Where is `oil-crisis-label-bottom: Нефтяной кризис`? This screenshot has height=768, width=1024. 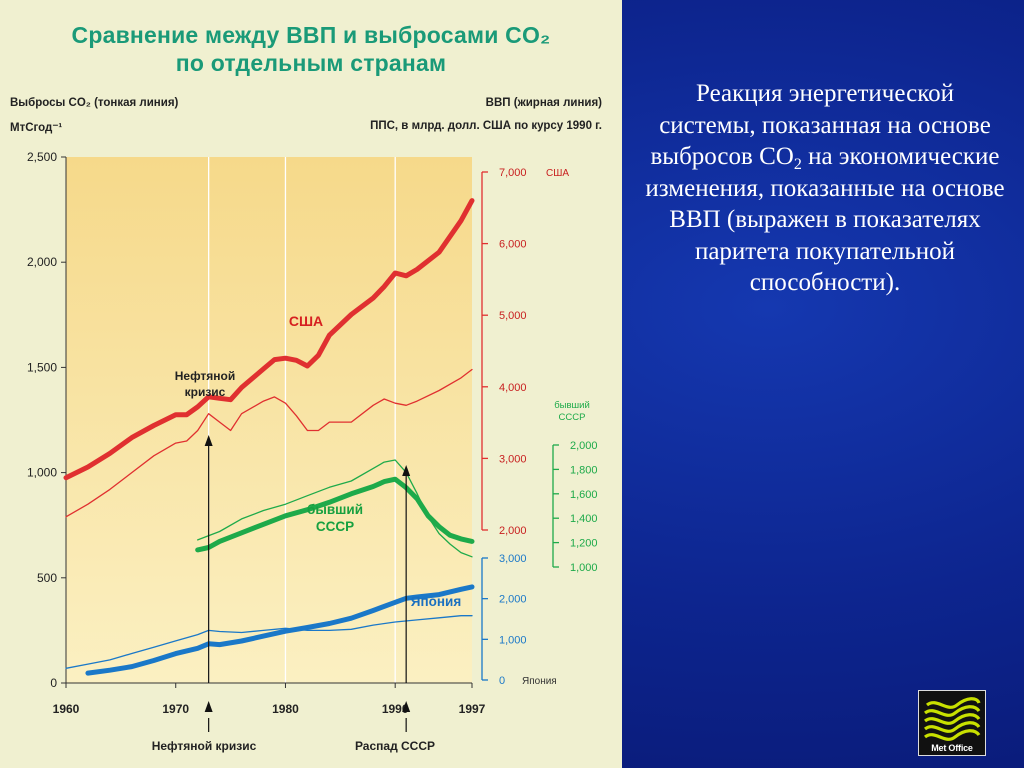
oil-crisis-label-bottom: Нефтяной кризис is located at coordinates (204, 746).